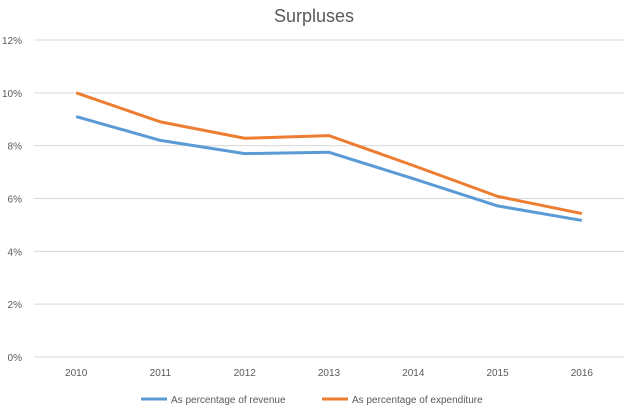  What do you see at coordinates (15, 200) in the screenshot?
I see `y-tick-label: 6%` at bounding box center [15, 200].